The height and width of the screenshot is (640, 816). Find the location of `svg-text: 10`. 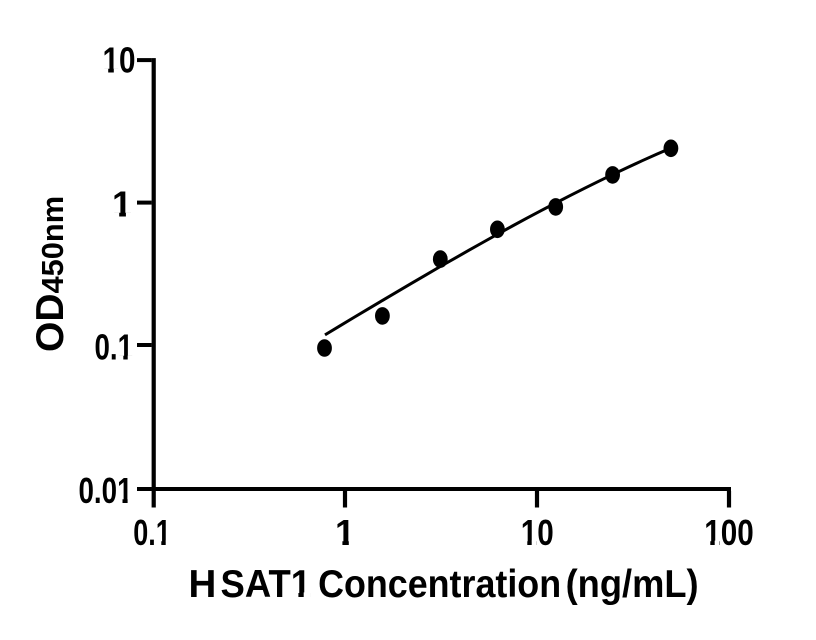

svg-text: 10 is located at coordinates (537, 532).